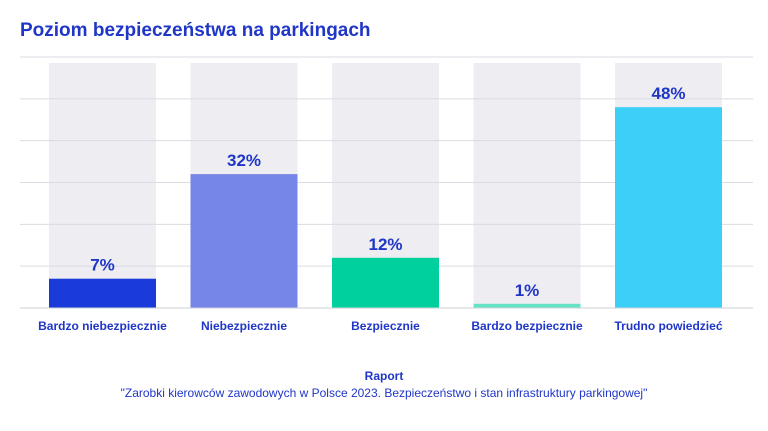 The width and height of the screenshot is (768, 431). Describe the element at coordinates (384, 376) in the screenshot. I see `report-label: Raport` at that location.